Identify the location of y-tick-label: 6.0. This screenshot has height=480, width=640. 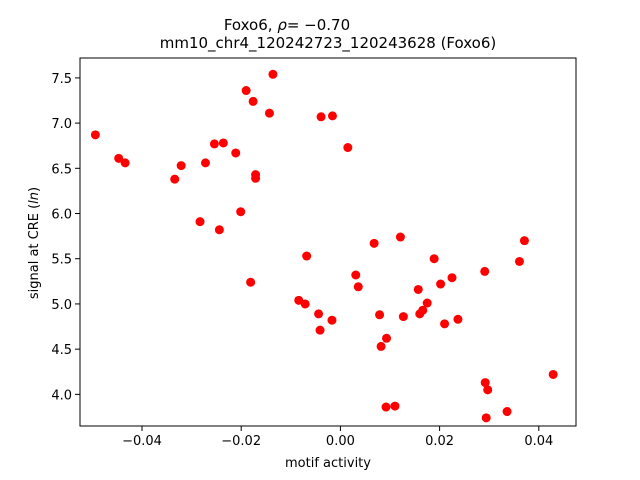
(61, 215).